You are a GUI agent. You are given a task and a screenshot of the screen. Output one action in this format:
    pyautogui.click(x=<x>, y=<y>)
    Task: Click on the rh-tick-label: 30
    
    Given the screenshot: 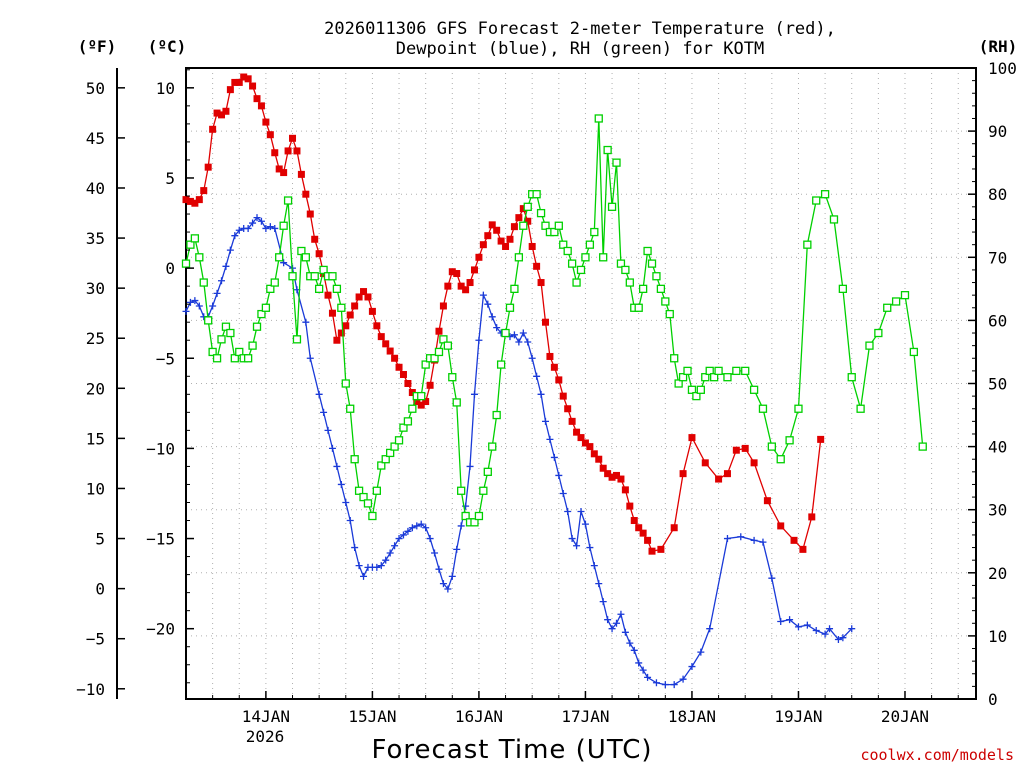 What is the action you would take?
    pyautogui.click(x=997, y=510)
    